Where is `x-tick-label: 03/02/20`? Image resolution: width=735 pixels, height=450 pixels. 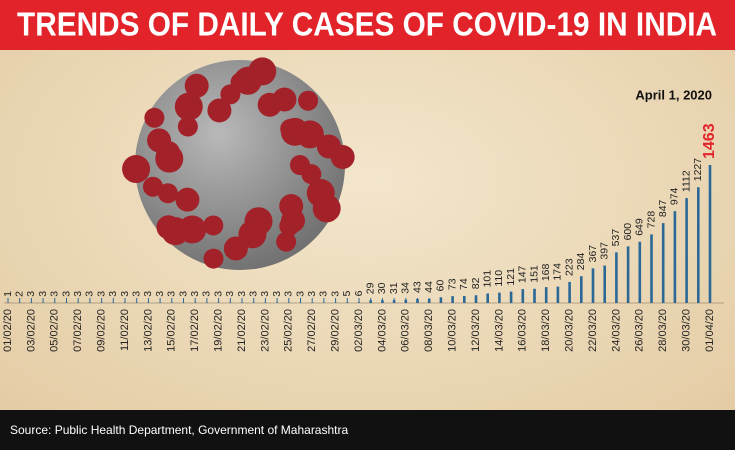 x-tick-label: 03/02/20 is located at coordinates (31, 330).